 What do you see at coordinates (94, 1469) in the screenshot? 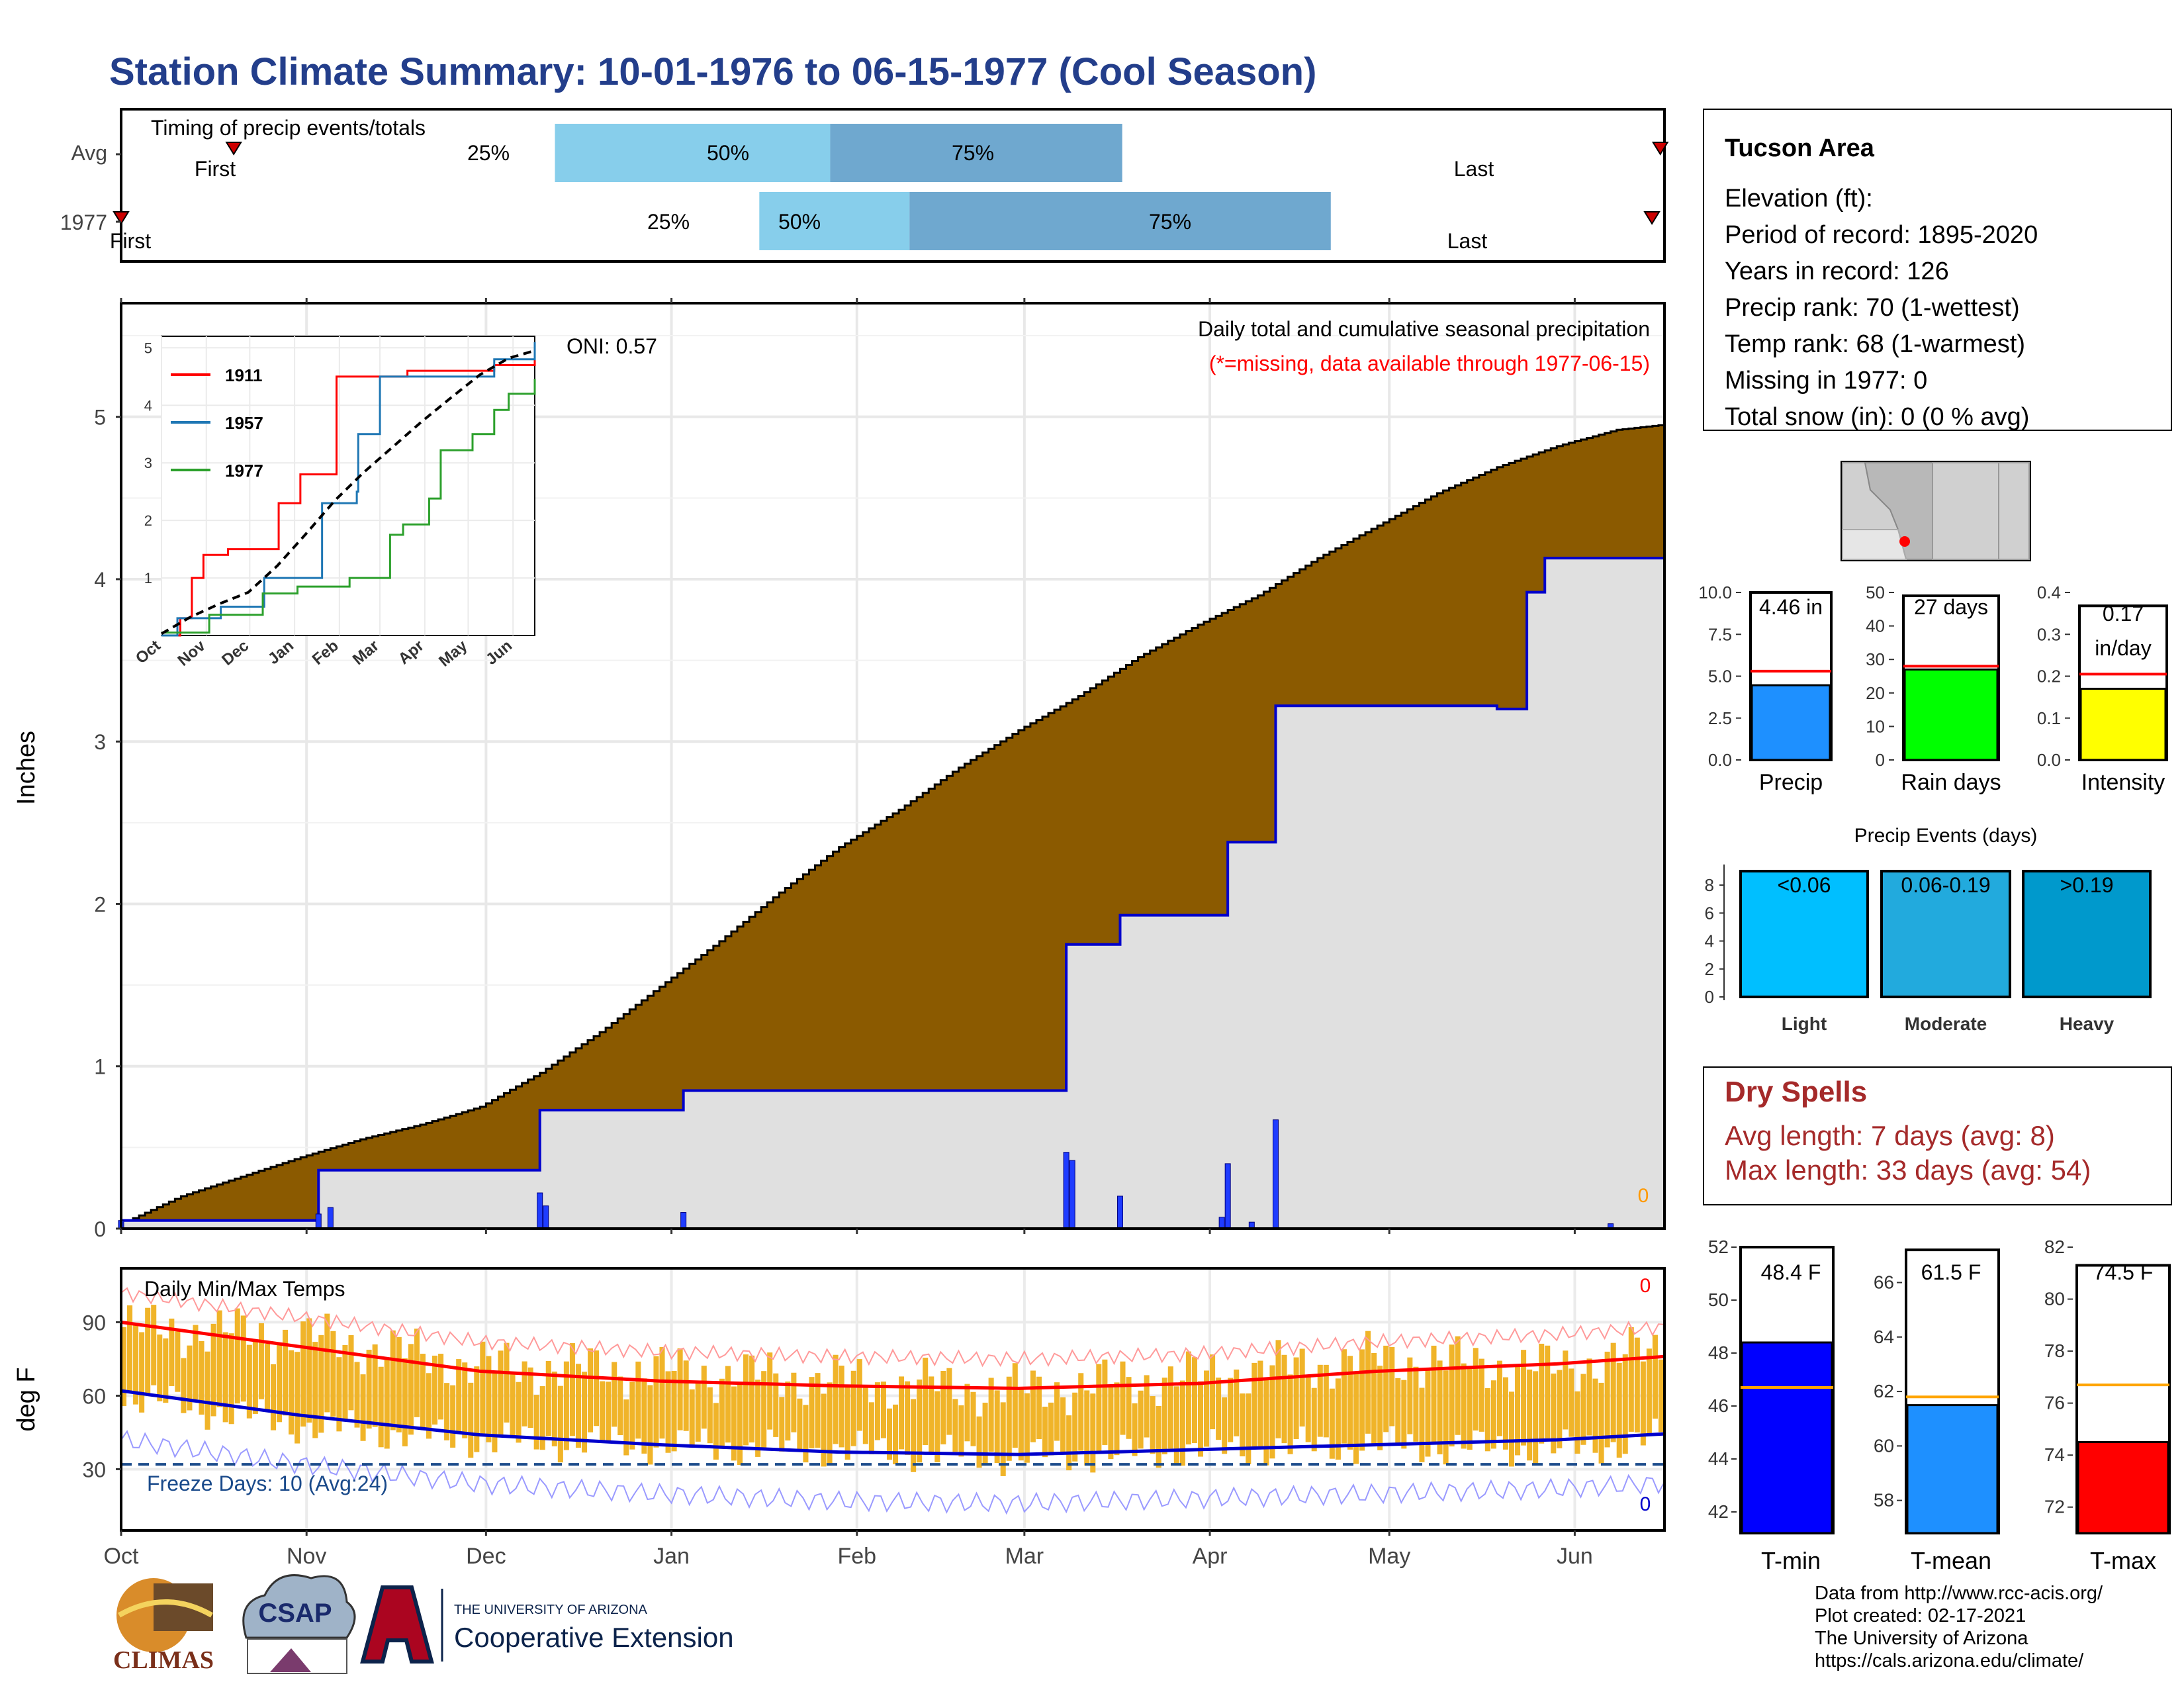
I see `temp-ytick-label-0: 30` at bounding box center [94, 1469].